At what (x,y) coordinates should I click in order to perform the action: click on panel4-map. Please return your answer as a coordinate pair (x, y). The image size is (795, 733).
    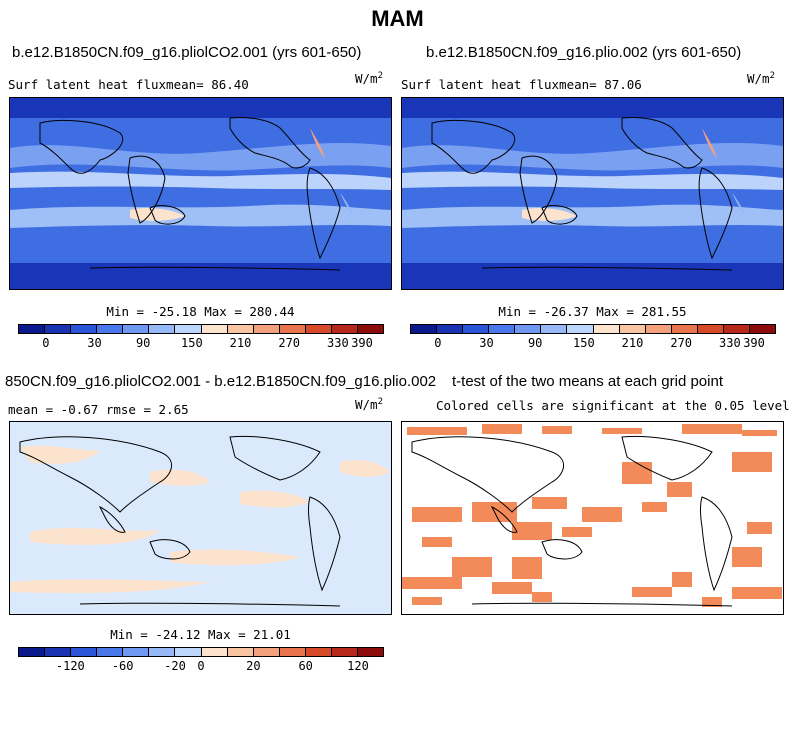
    Looking at the image, I should click on (592, 518).